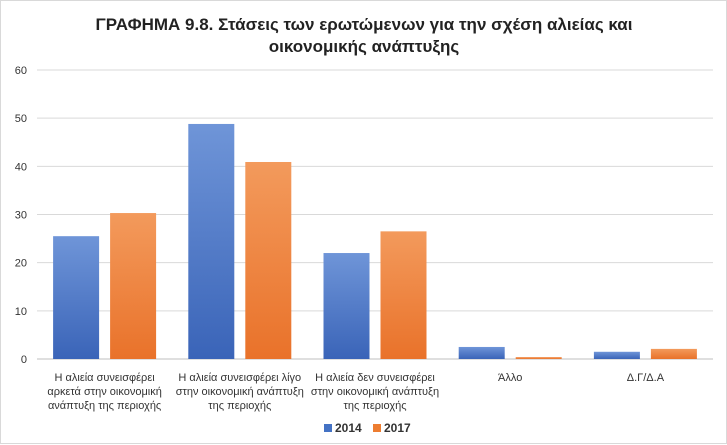 The height and width of the screenshot is (445, 727). I want to click on category-label: Η αλιεία δεν συνεισφέρει, so click(375, 378).